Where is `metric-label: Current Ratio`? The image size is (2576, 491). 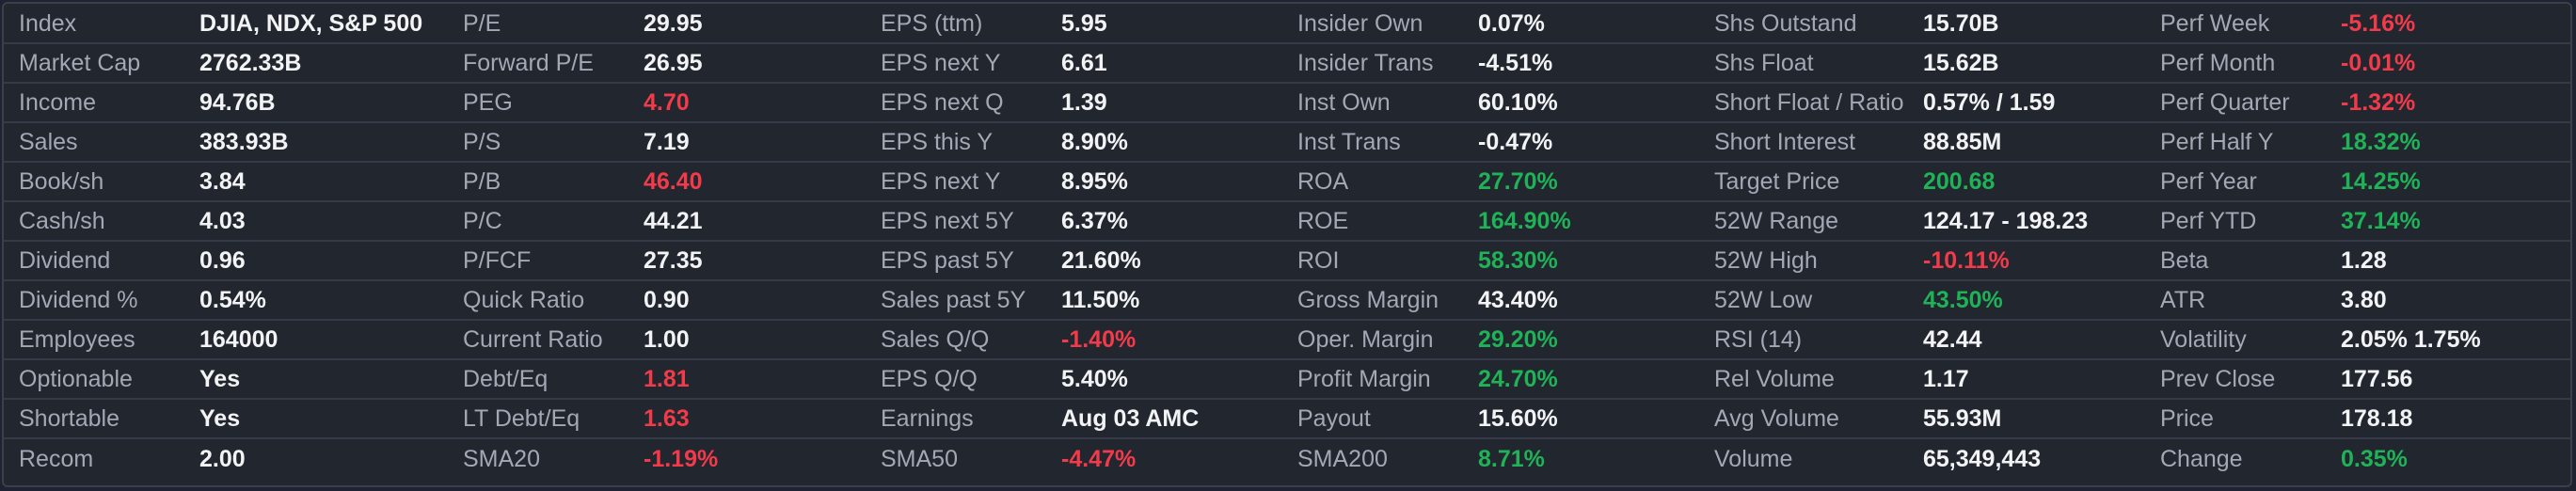
metric-label: Current Ratio is located at coordinates (546, 340).